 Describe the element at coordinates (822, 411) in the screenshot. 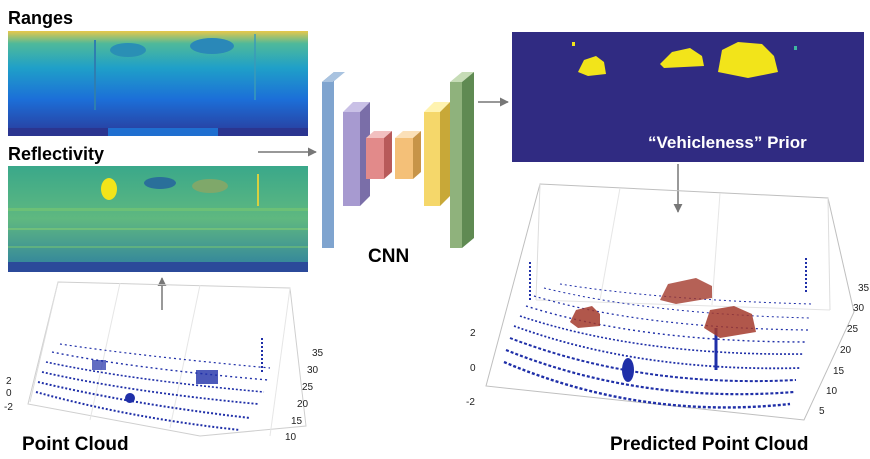

I see `right-y-tick: 5` at that location.